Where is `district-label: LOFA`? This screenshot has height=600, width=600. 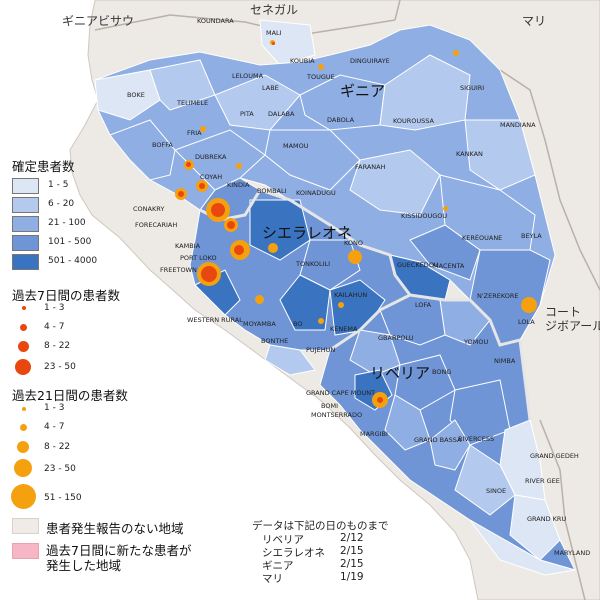 district-label: LOFA is located at coordinates (423, 305).